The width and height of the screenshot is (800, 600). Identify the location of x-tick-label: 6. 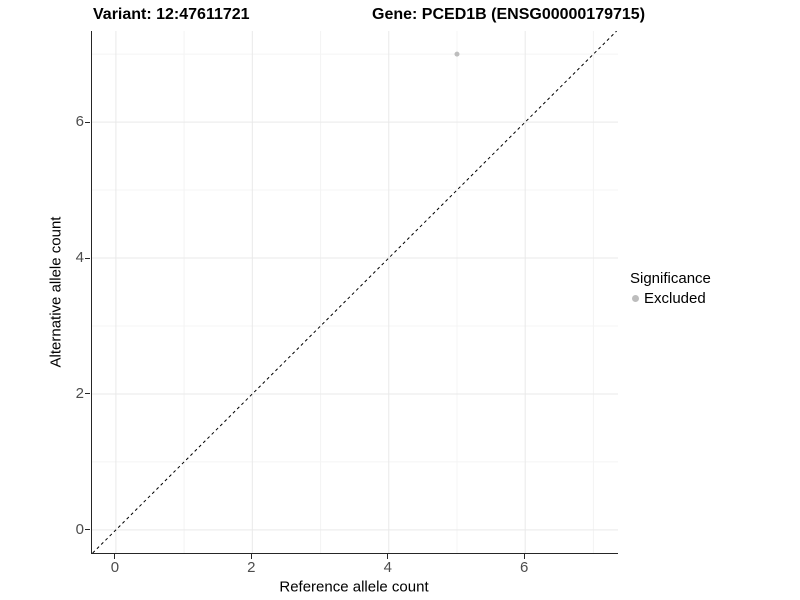
(524, 567).